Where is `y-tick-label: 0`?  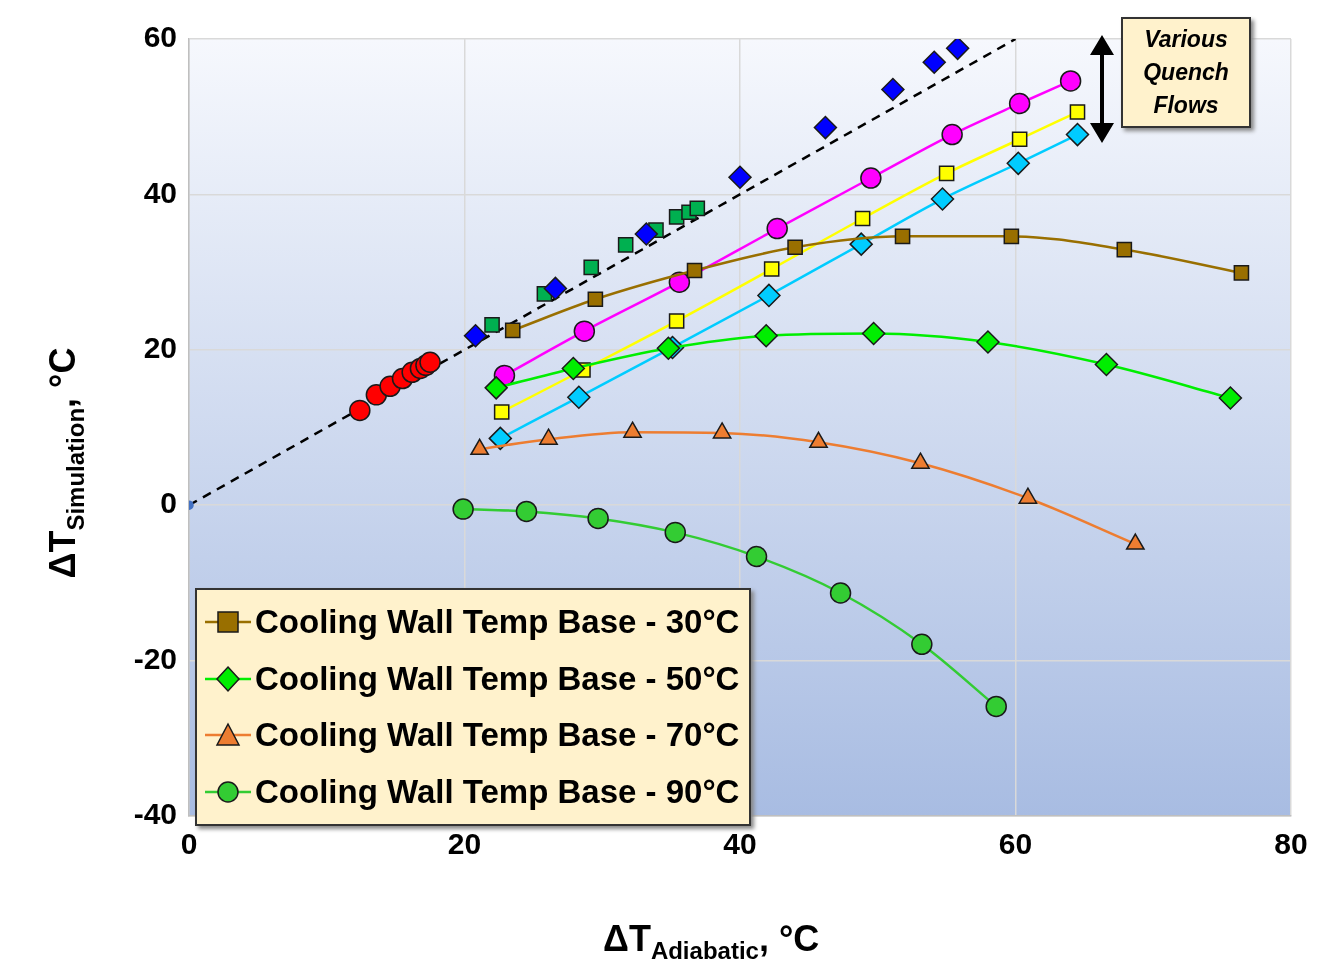
y-tick-label: 0 is located at coordinates (168, 503).